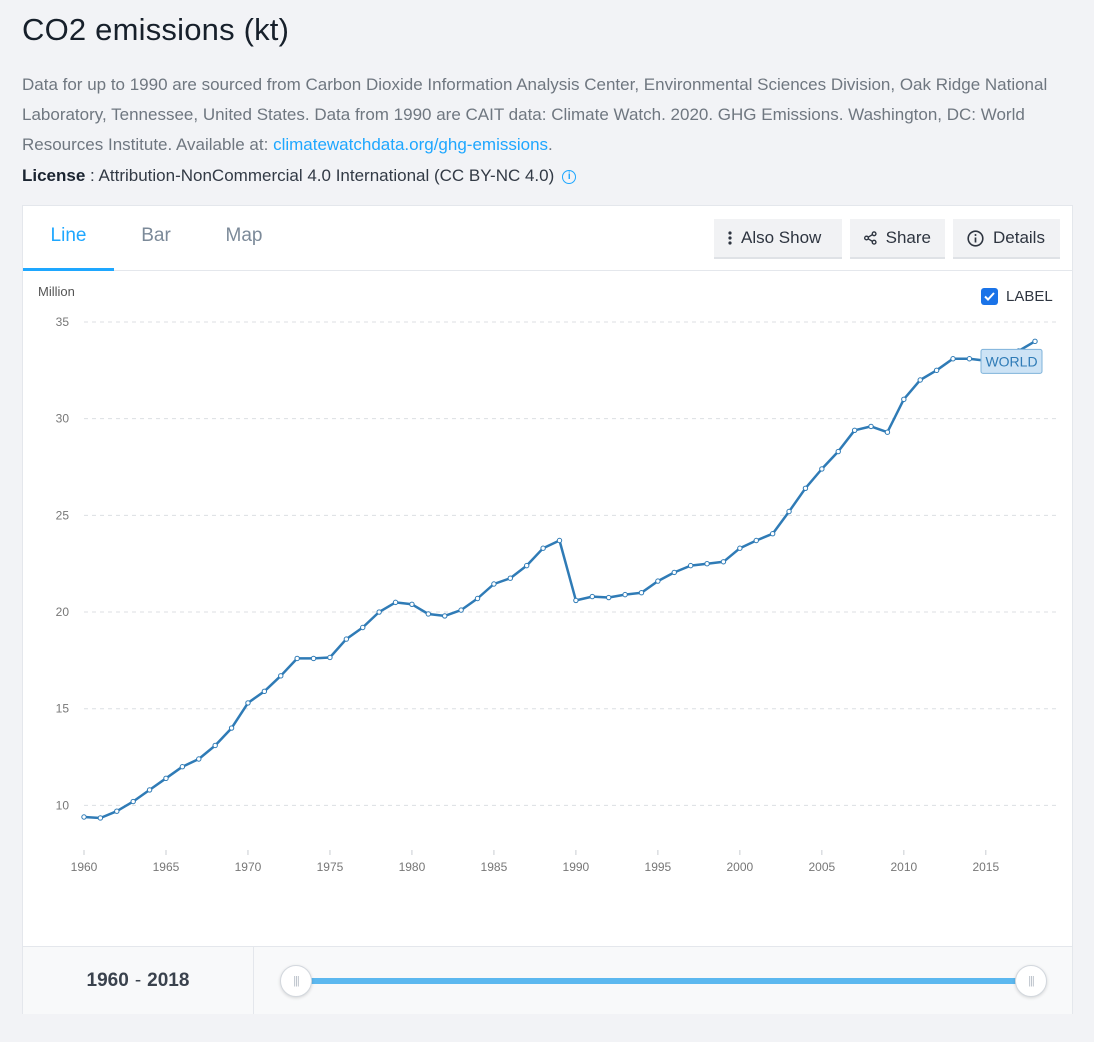 This screenshot has height=1042, width=1094. What do you see at coordinates (63, 322) in the screenshot?
I see `y-tick-label: 35` at bounding box center [63, 322].